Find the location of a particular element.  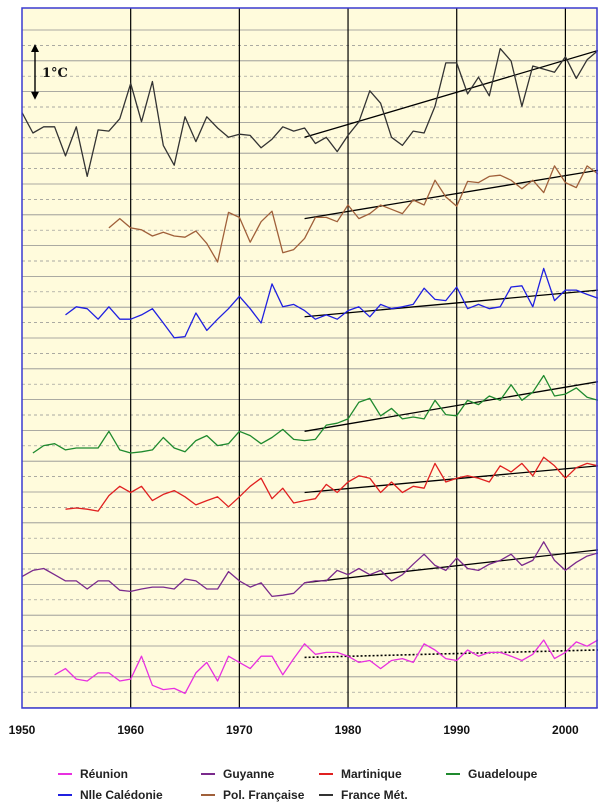

legend-label-martinique: Martinique is located at coordinates (371, 774).